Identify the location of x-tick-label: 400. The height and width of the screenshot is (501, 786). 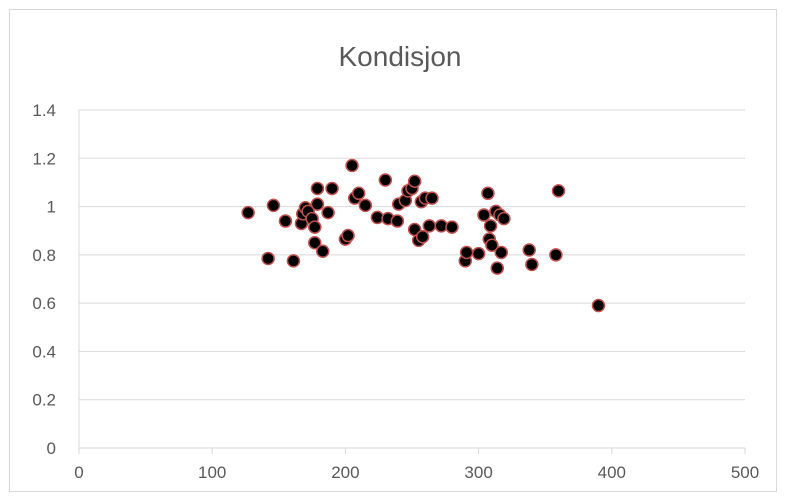
(612, 472).